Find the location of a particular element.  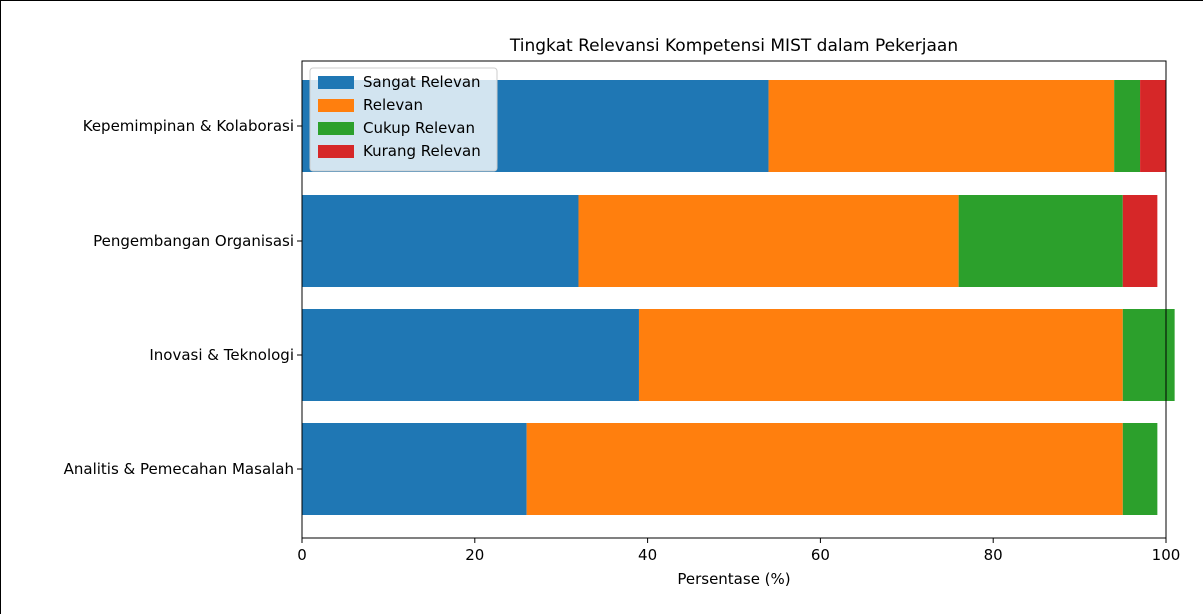

bar-cukup-relevan-analitis-pemecahan-masalah is located at coordinates (1140, 469).